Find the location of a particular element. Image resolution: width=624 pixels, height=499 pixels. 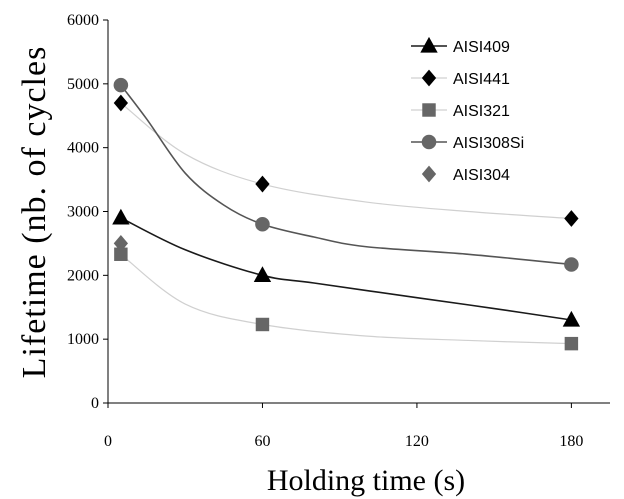

y-tick-label: 3000 is located at coordinates (83, 212).